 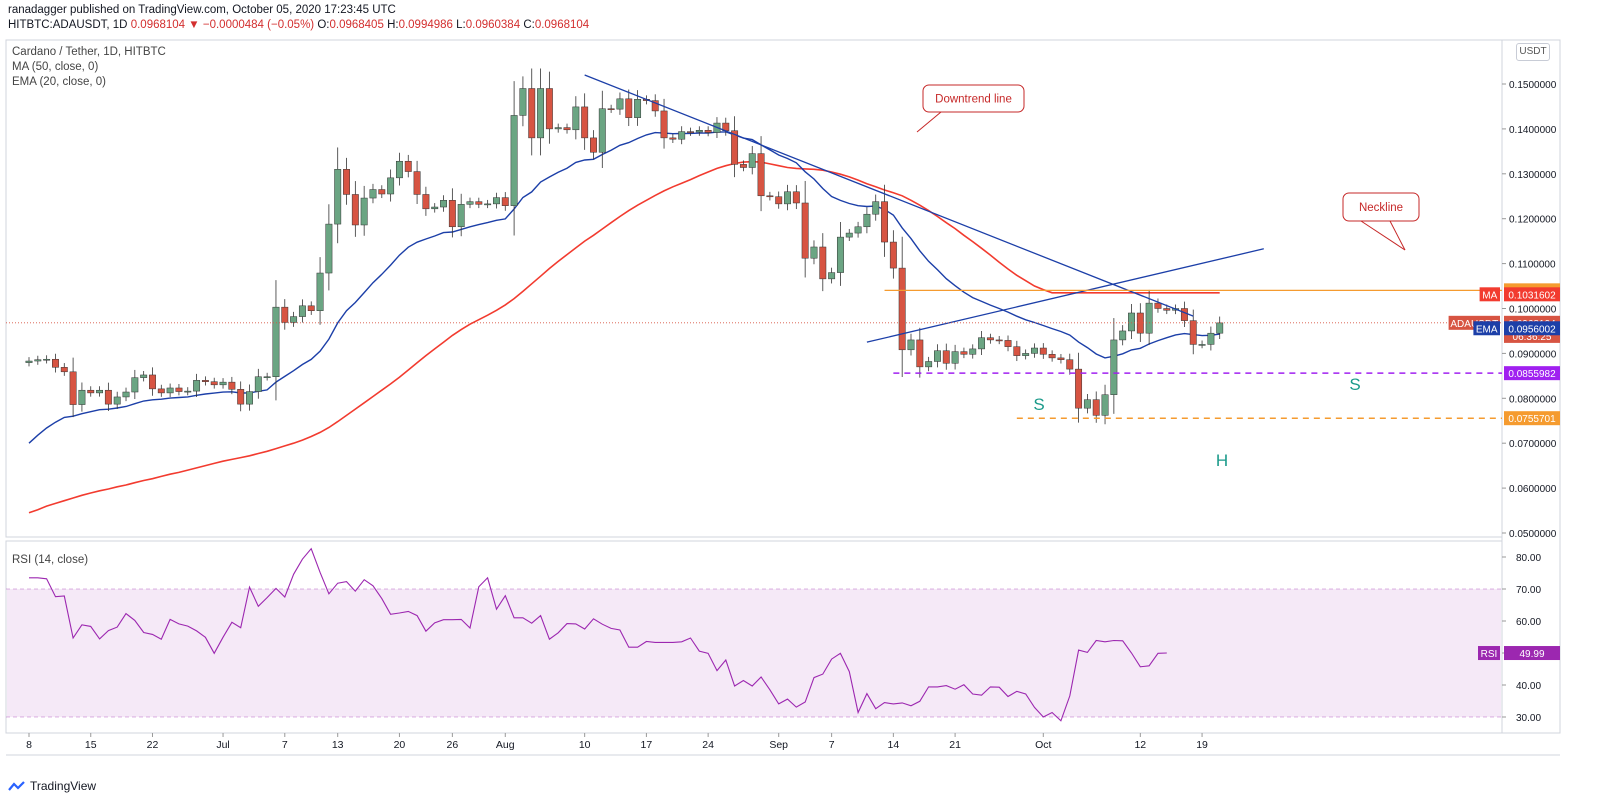 I want to click on legend-rsi: RSI (14, close), so click(x=50, y=560).